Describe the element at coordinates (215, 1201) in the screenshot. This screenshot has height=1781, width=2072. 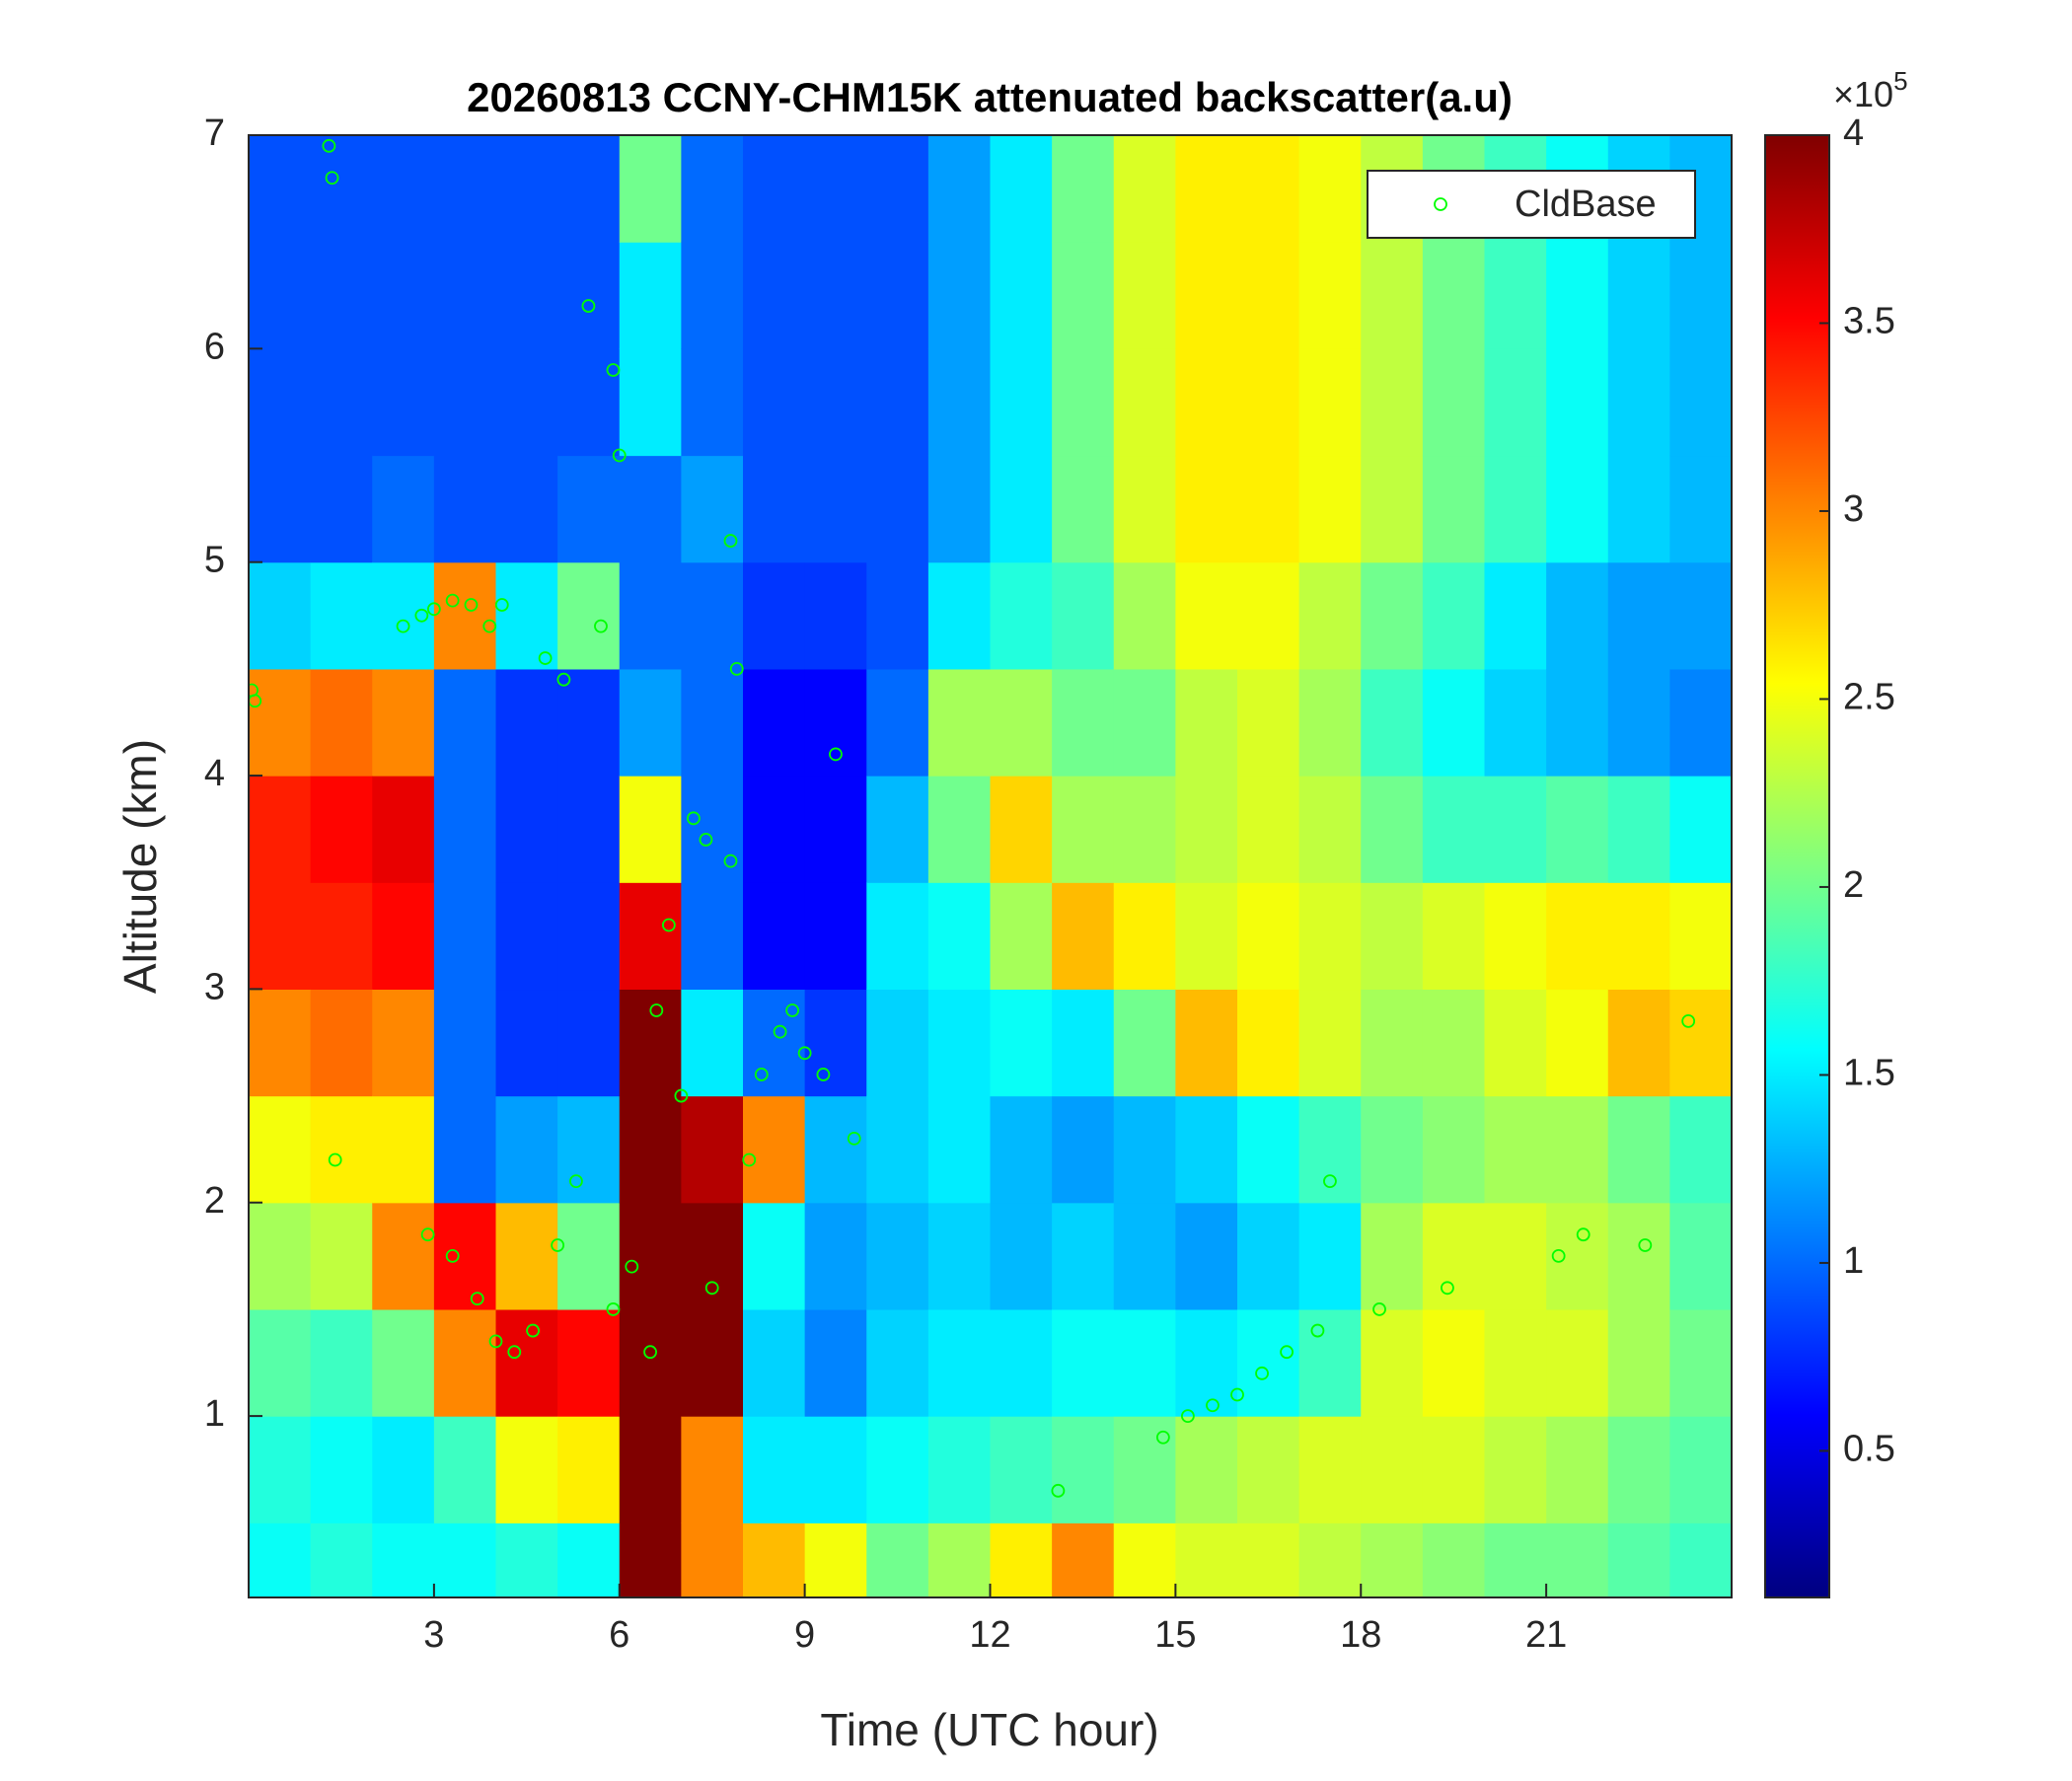
I see `y-tick-label: 2` at that location.